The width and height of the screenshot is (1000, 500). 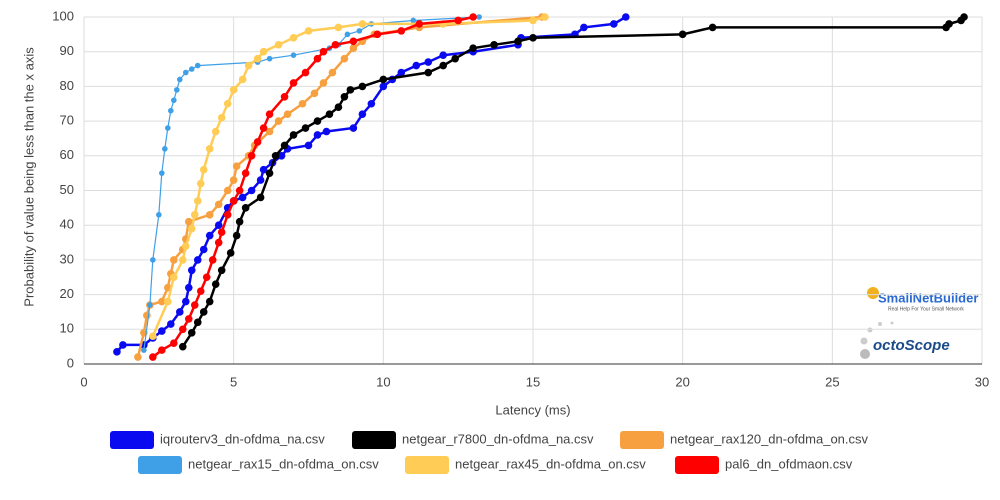 I want to click on y-tick-label: 50, so click(x=67, y=189).